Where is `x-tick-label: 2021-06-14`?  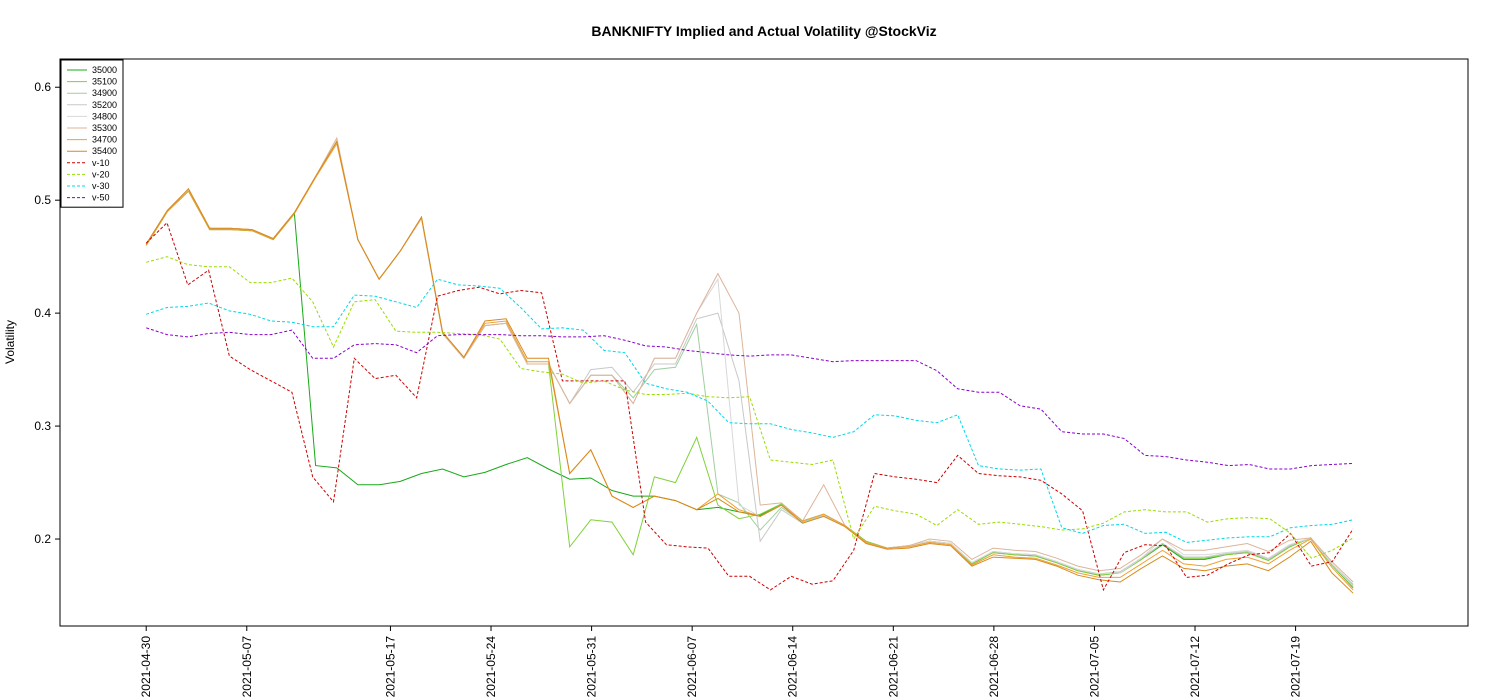
x-tick-label: 2021-06-14 is located at coordinates (793, 667).